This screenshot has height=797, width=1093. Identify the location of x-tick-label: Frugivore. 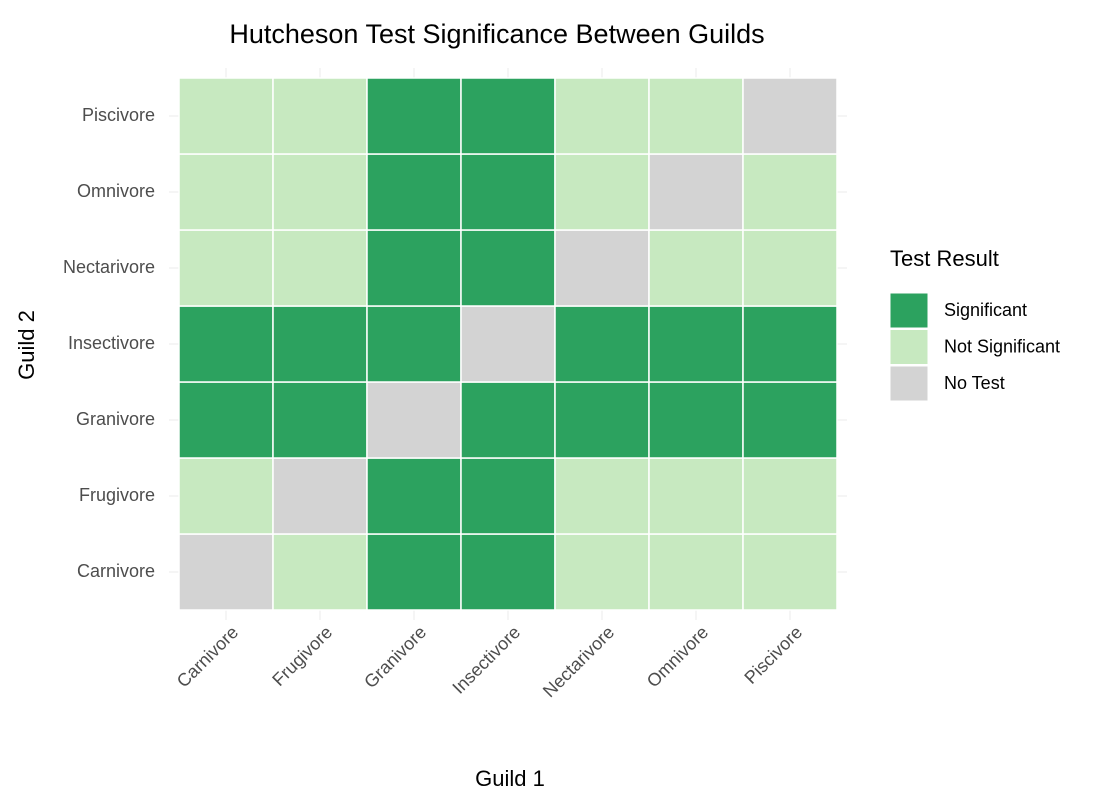
(302, 656).